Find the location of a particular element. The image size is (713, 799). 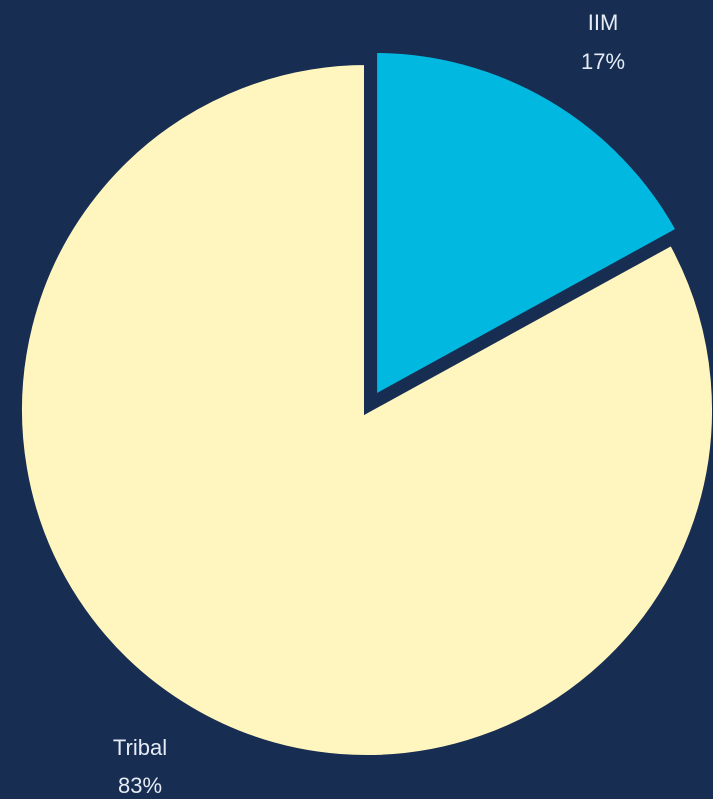

label-tribal-name: Tribal is located at coordinates (140, 747).